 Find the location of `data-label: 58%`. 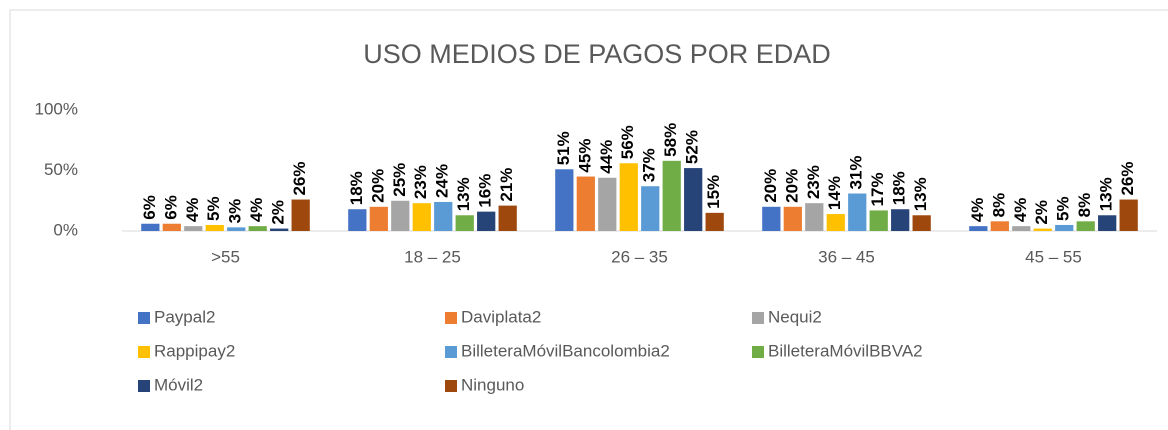

data-label: 58% is located at coordinates (670, 140).